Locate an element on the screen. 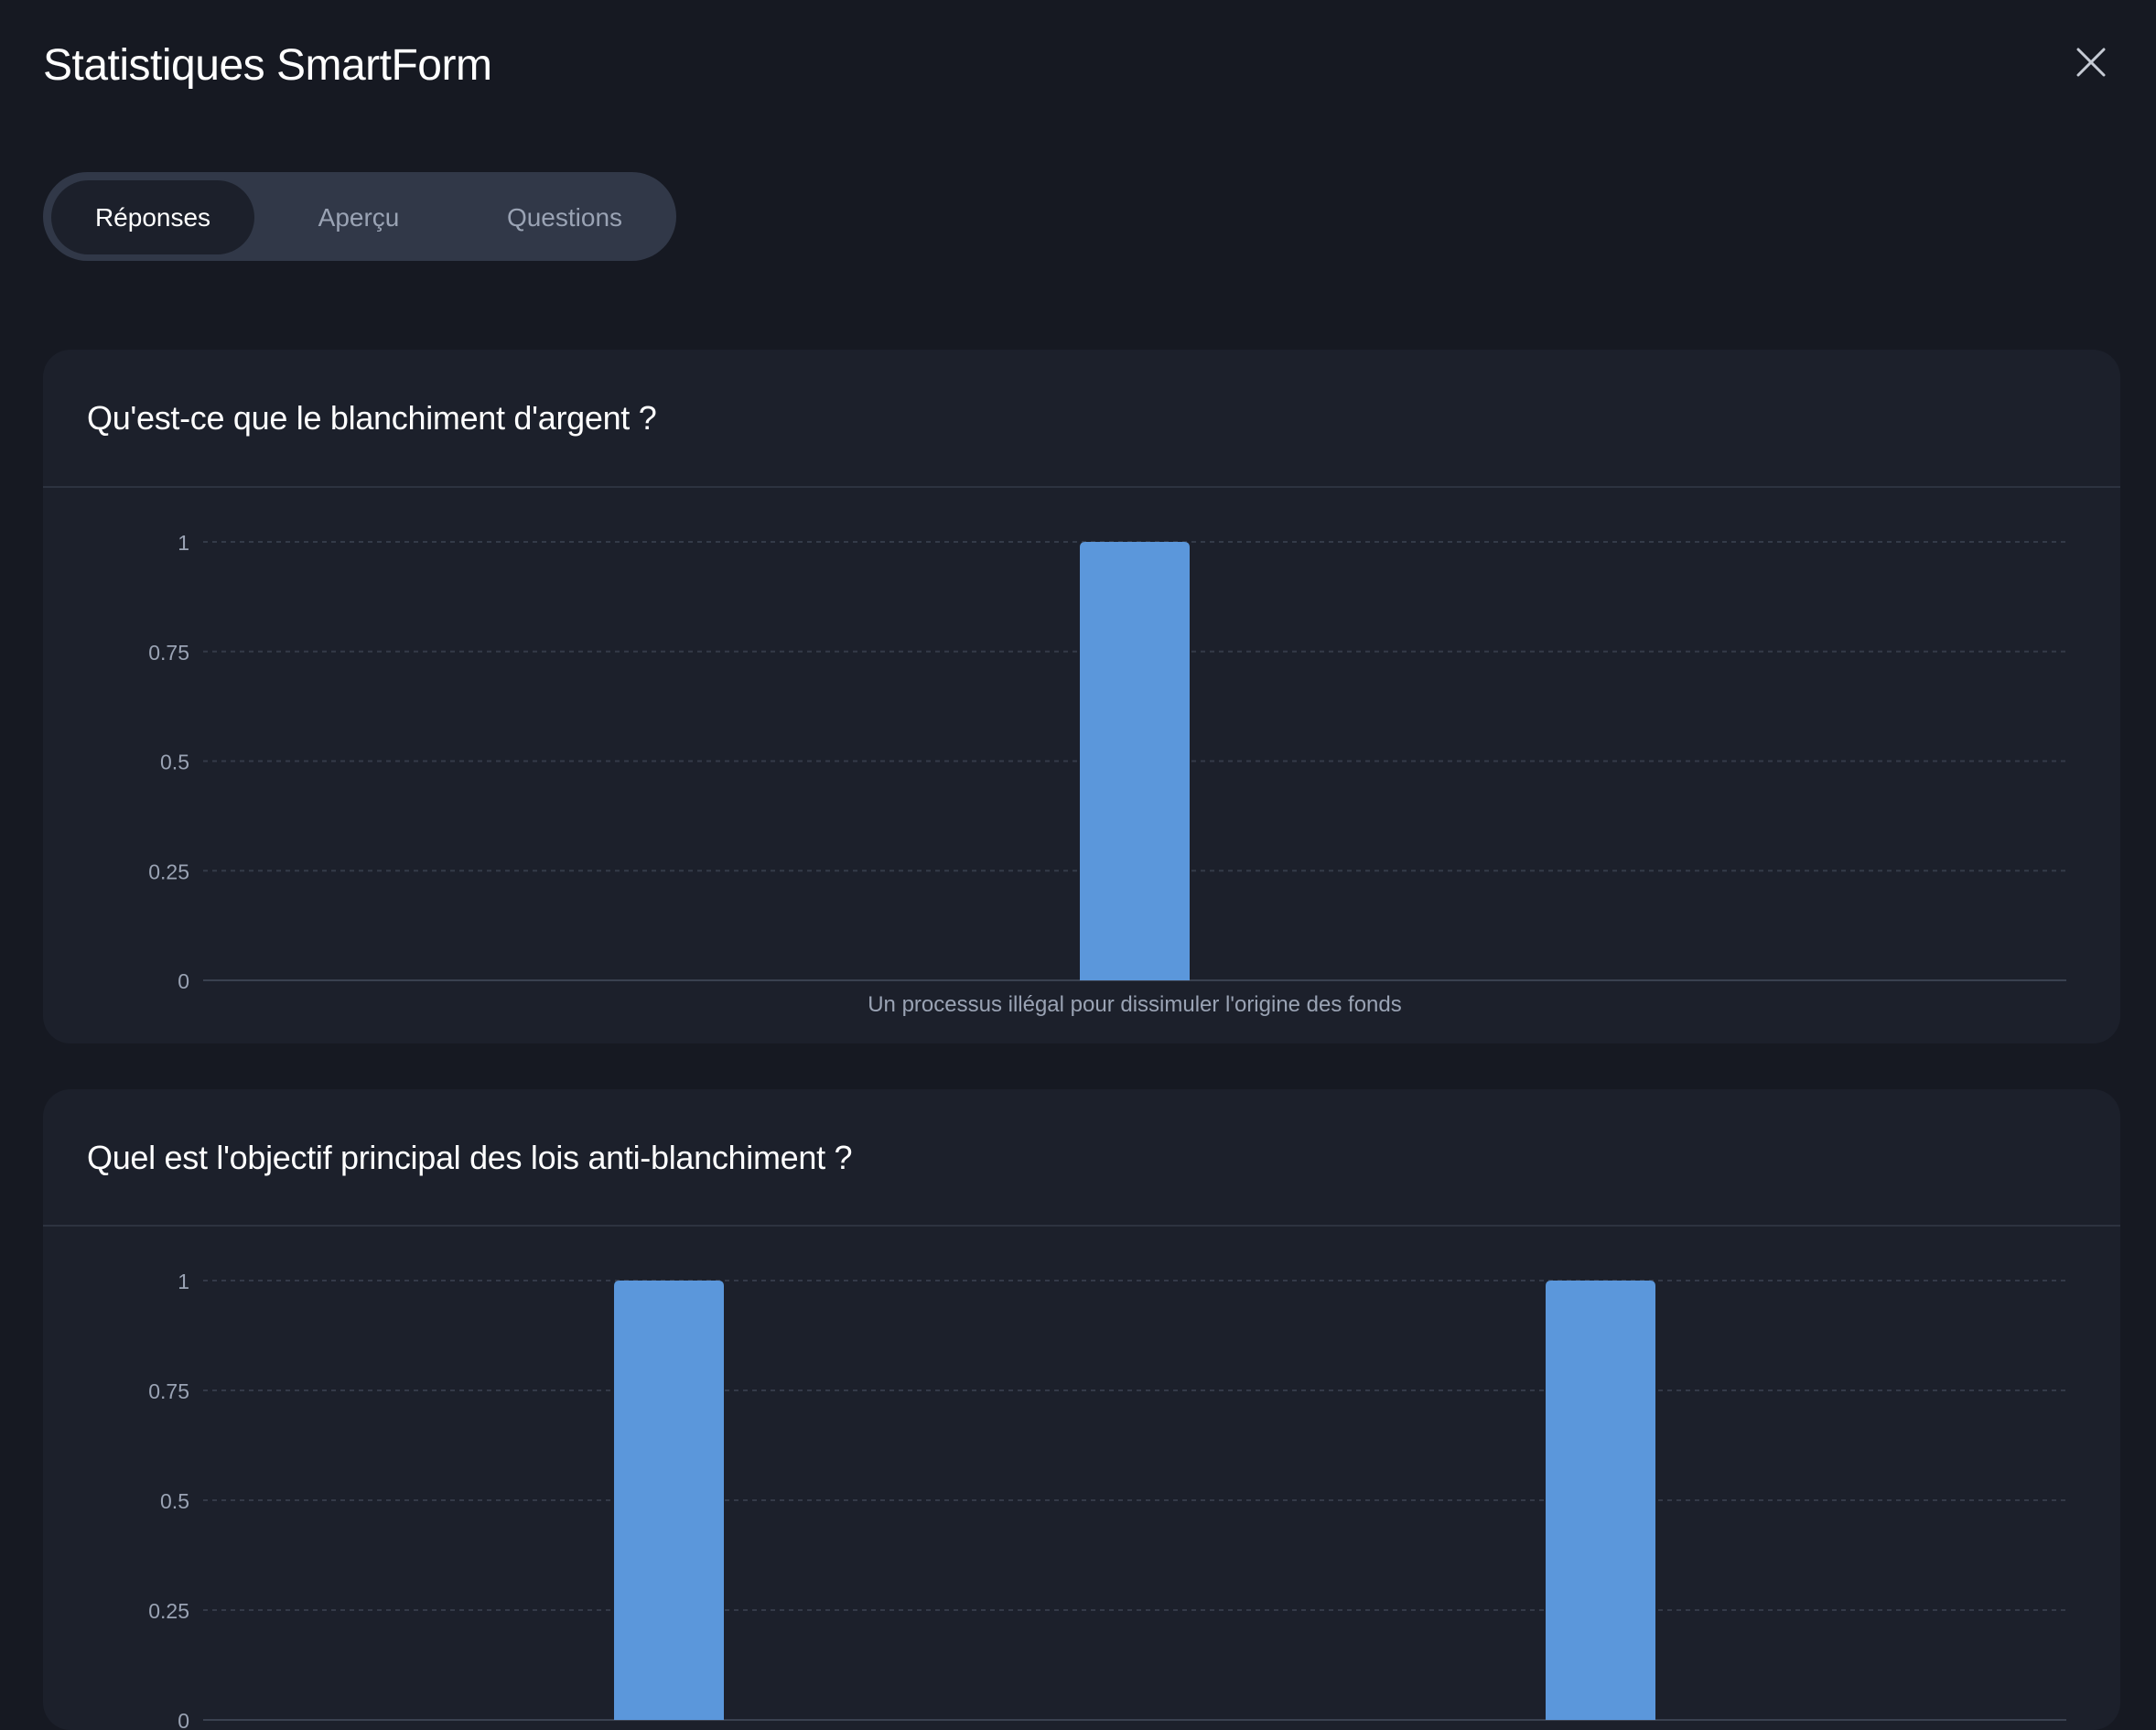  question-title: Qu'est-ce que le blanchiment d'argent ? is located at coordinates (372, 418).